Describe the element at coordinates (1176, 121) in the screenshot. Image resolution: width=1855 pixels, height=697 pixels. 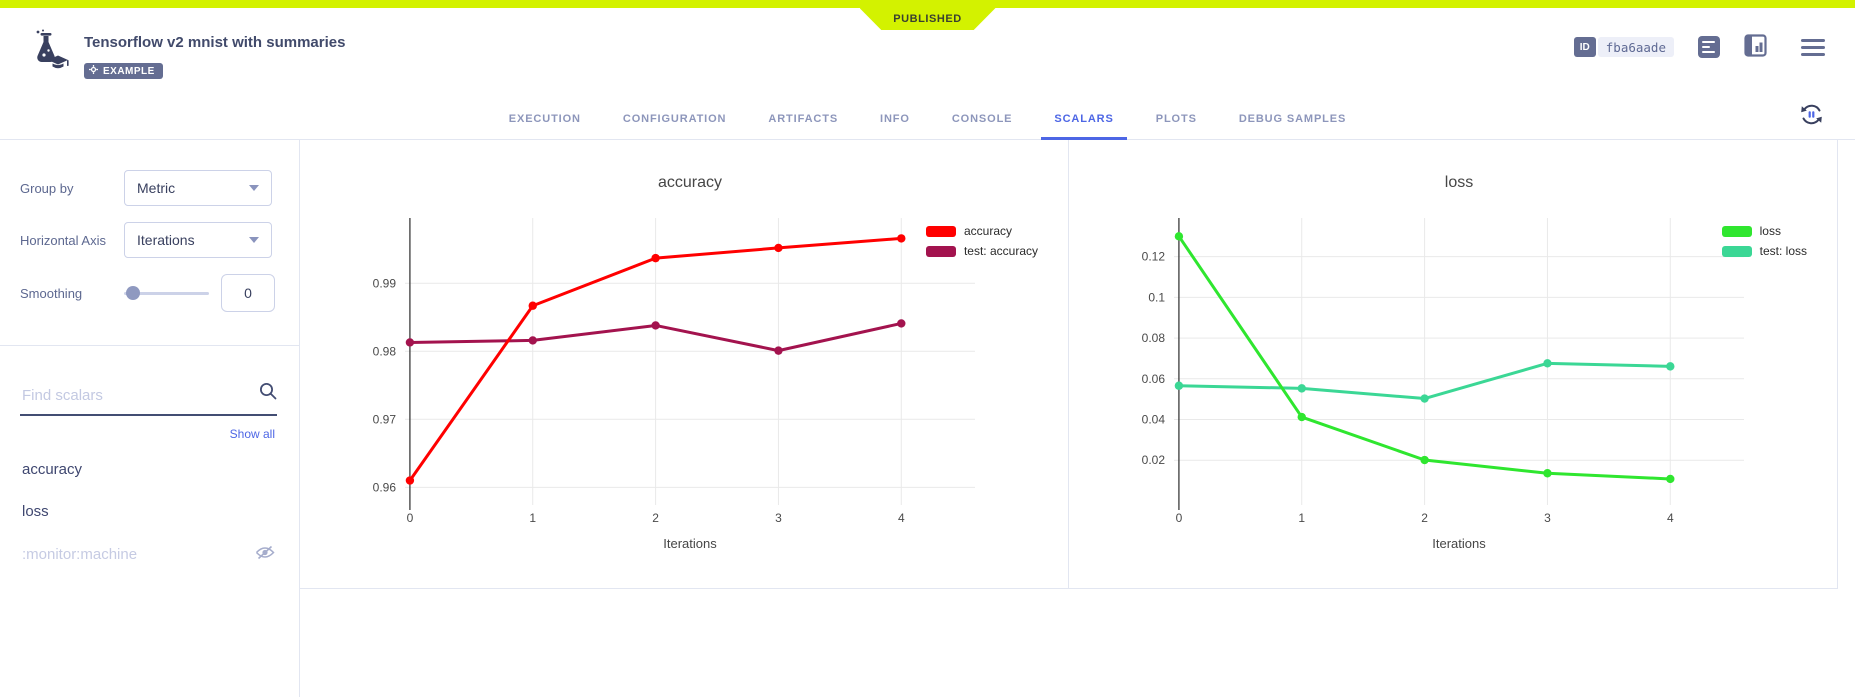
I see `tab-plots: PLOTS` at that location.